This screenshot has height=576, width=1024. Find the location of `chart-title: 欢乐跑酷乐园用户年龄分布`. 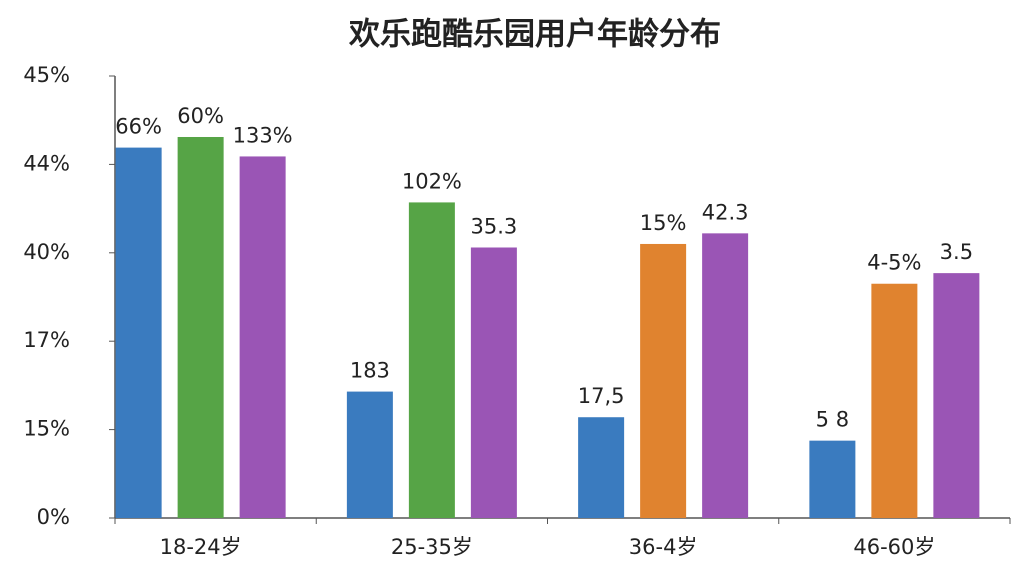

chart-title: 欢乐跑酷乐园用户年龄分布 is located at coordinates (534, 35).